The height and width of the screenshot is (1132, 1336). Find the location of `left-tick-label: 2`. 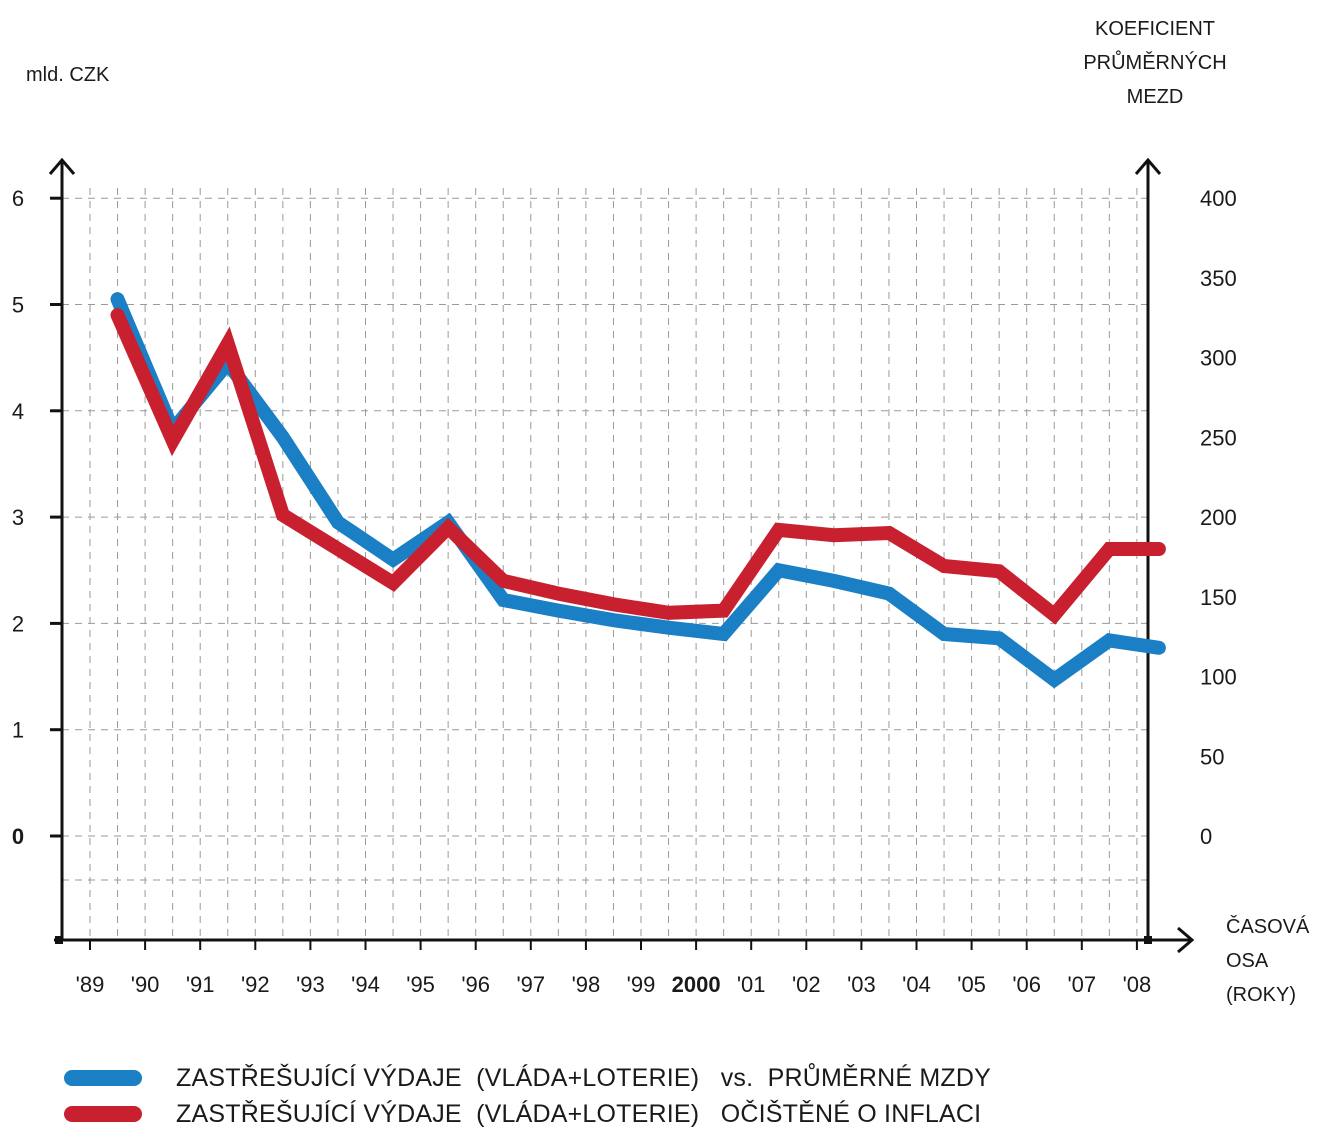

left-tick-label: 2 is located at coordinates (18, 623).